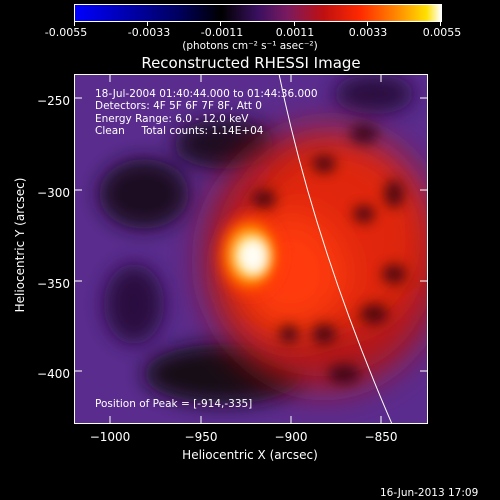 The width and height of the screenshot is (500, 500). I want to click on y-tick-label: −250, so click(53, 101).